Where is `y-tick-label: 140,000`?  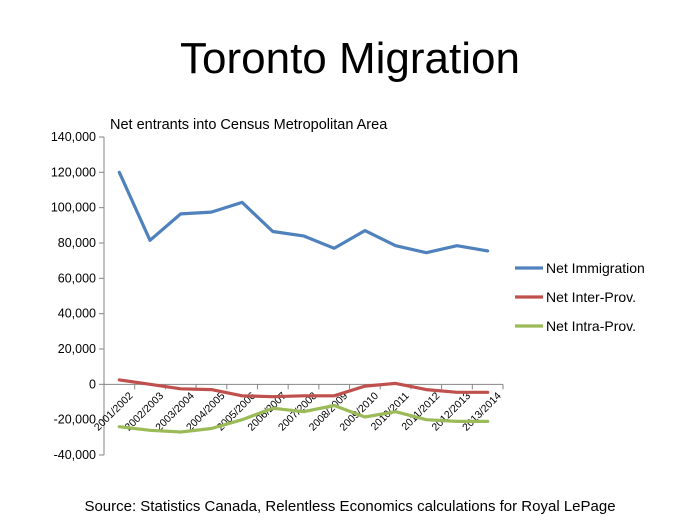 y-tick-label: 140,000 is located at coordinates (73, 137).